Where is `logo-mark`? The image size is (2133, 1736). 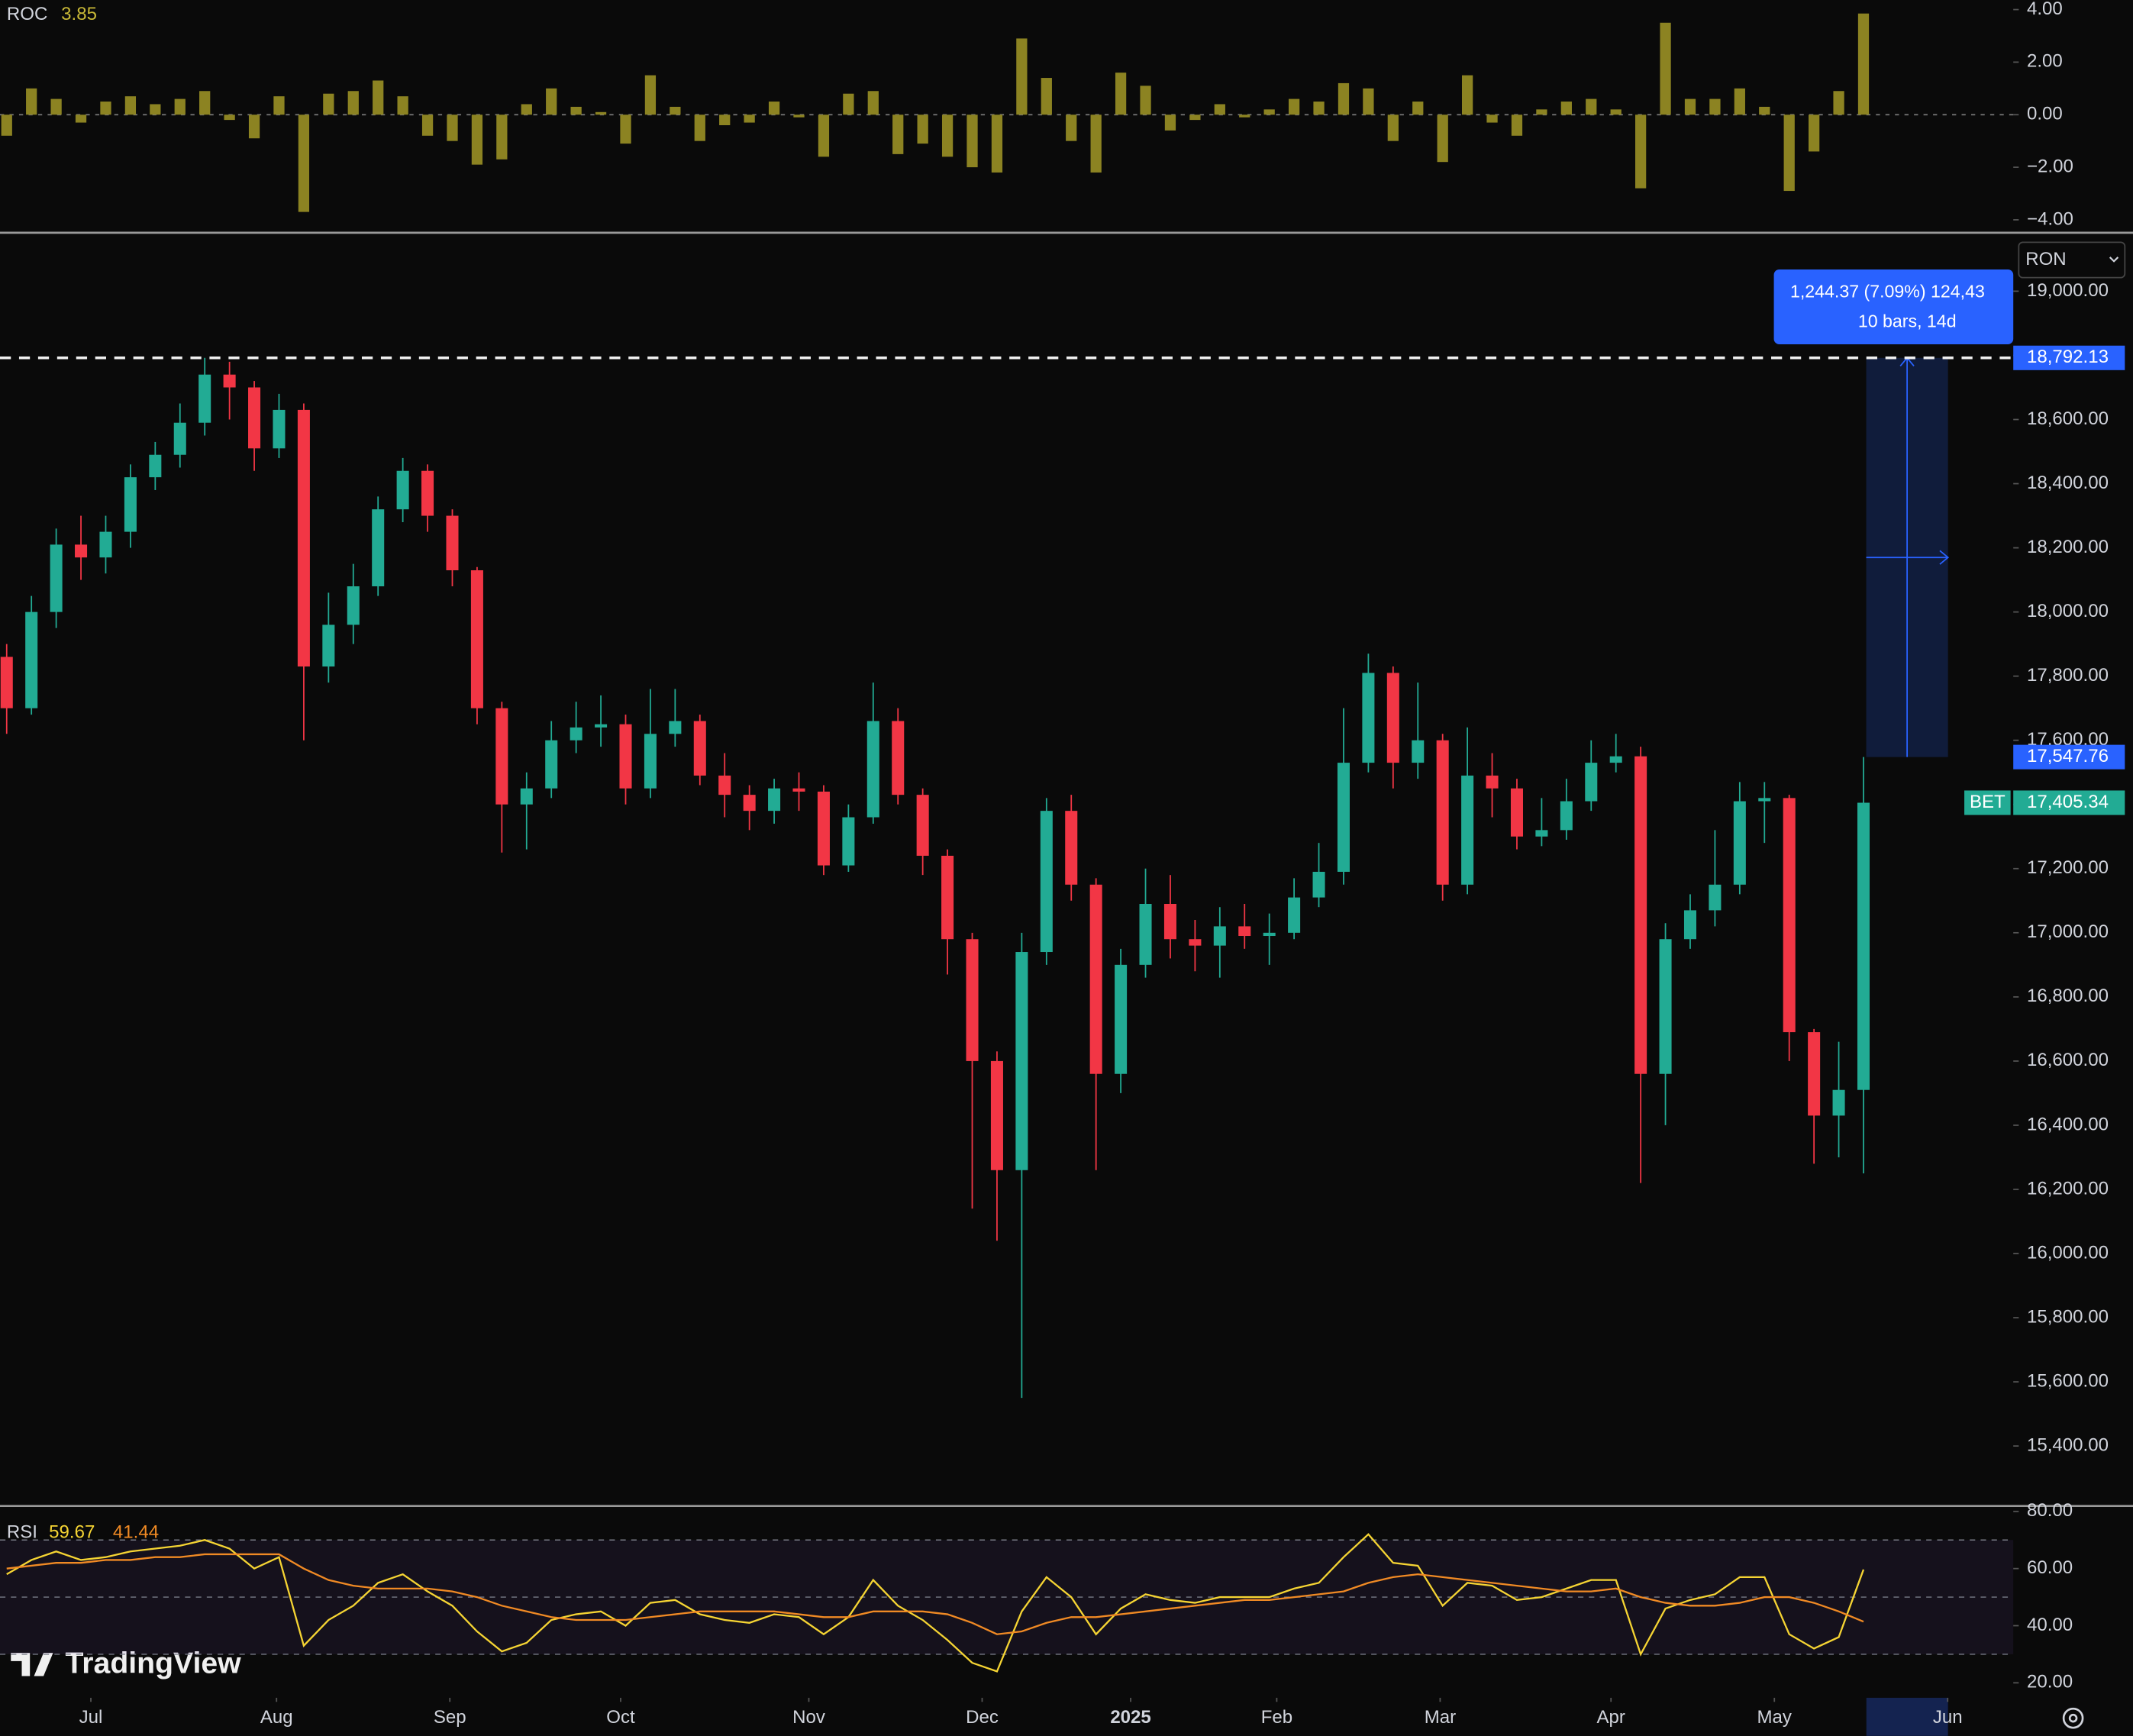
logo-mark is located at coordinates (32, 1665).